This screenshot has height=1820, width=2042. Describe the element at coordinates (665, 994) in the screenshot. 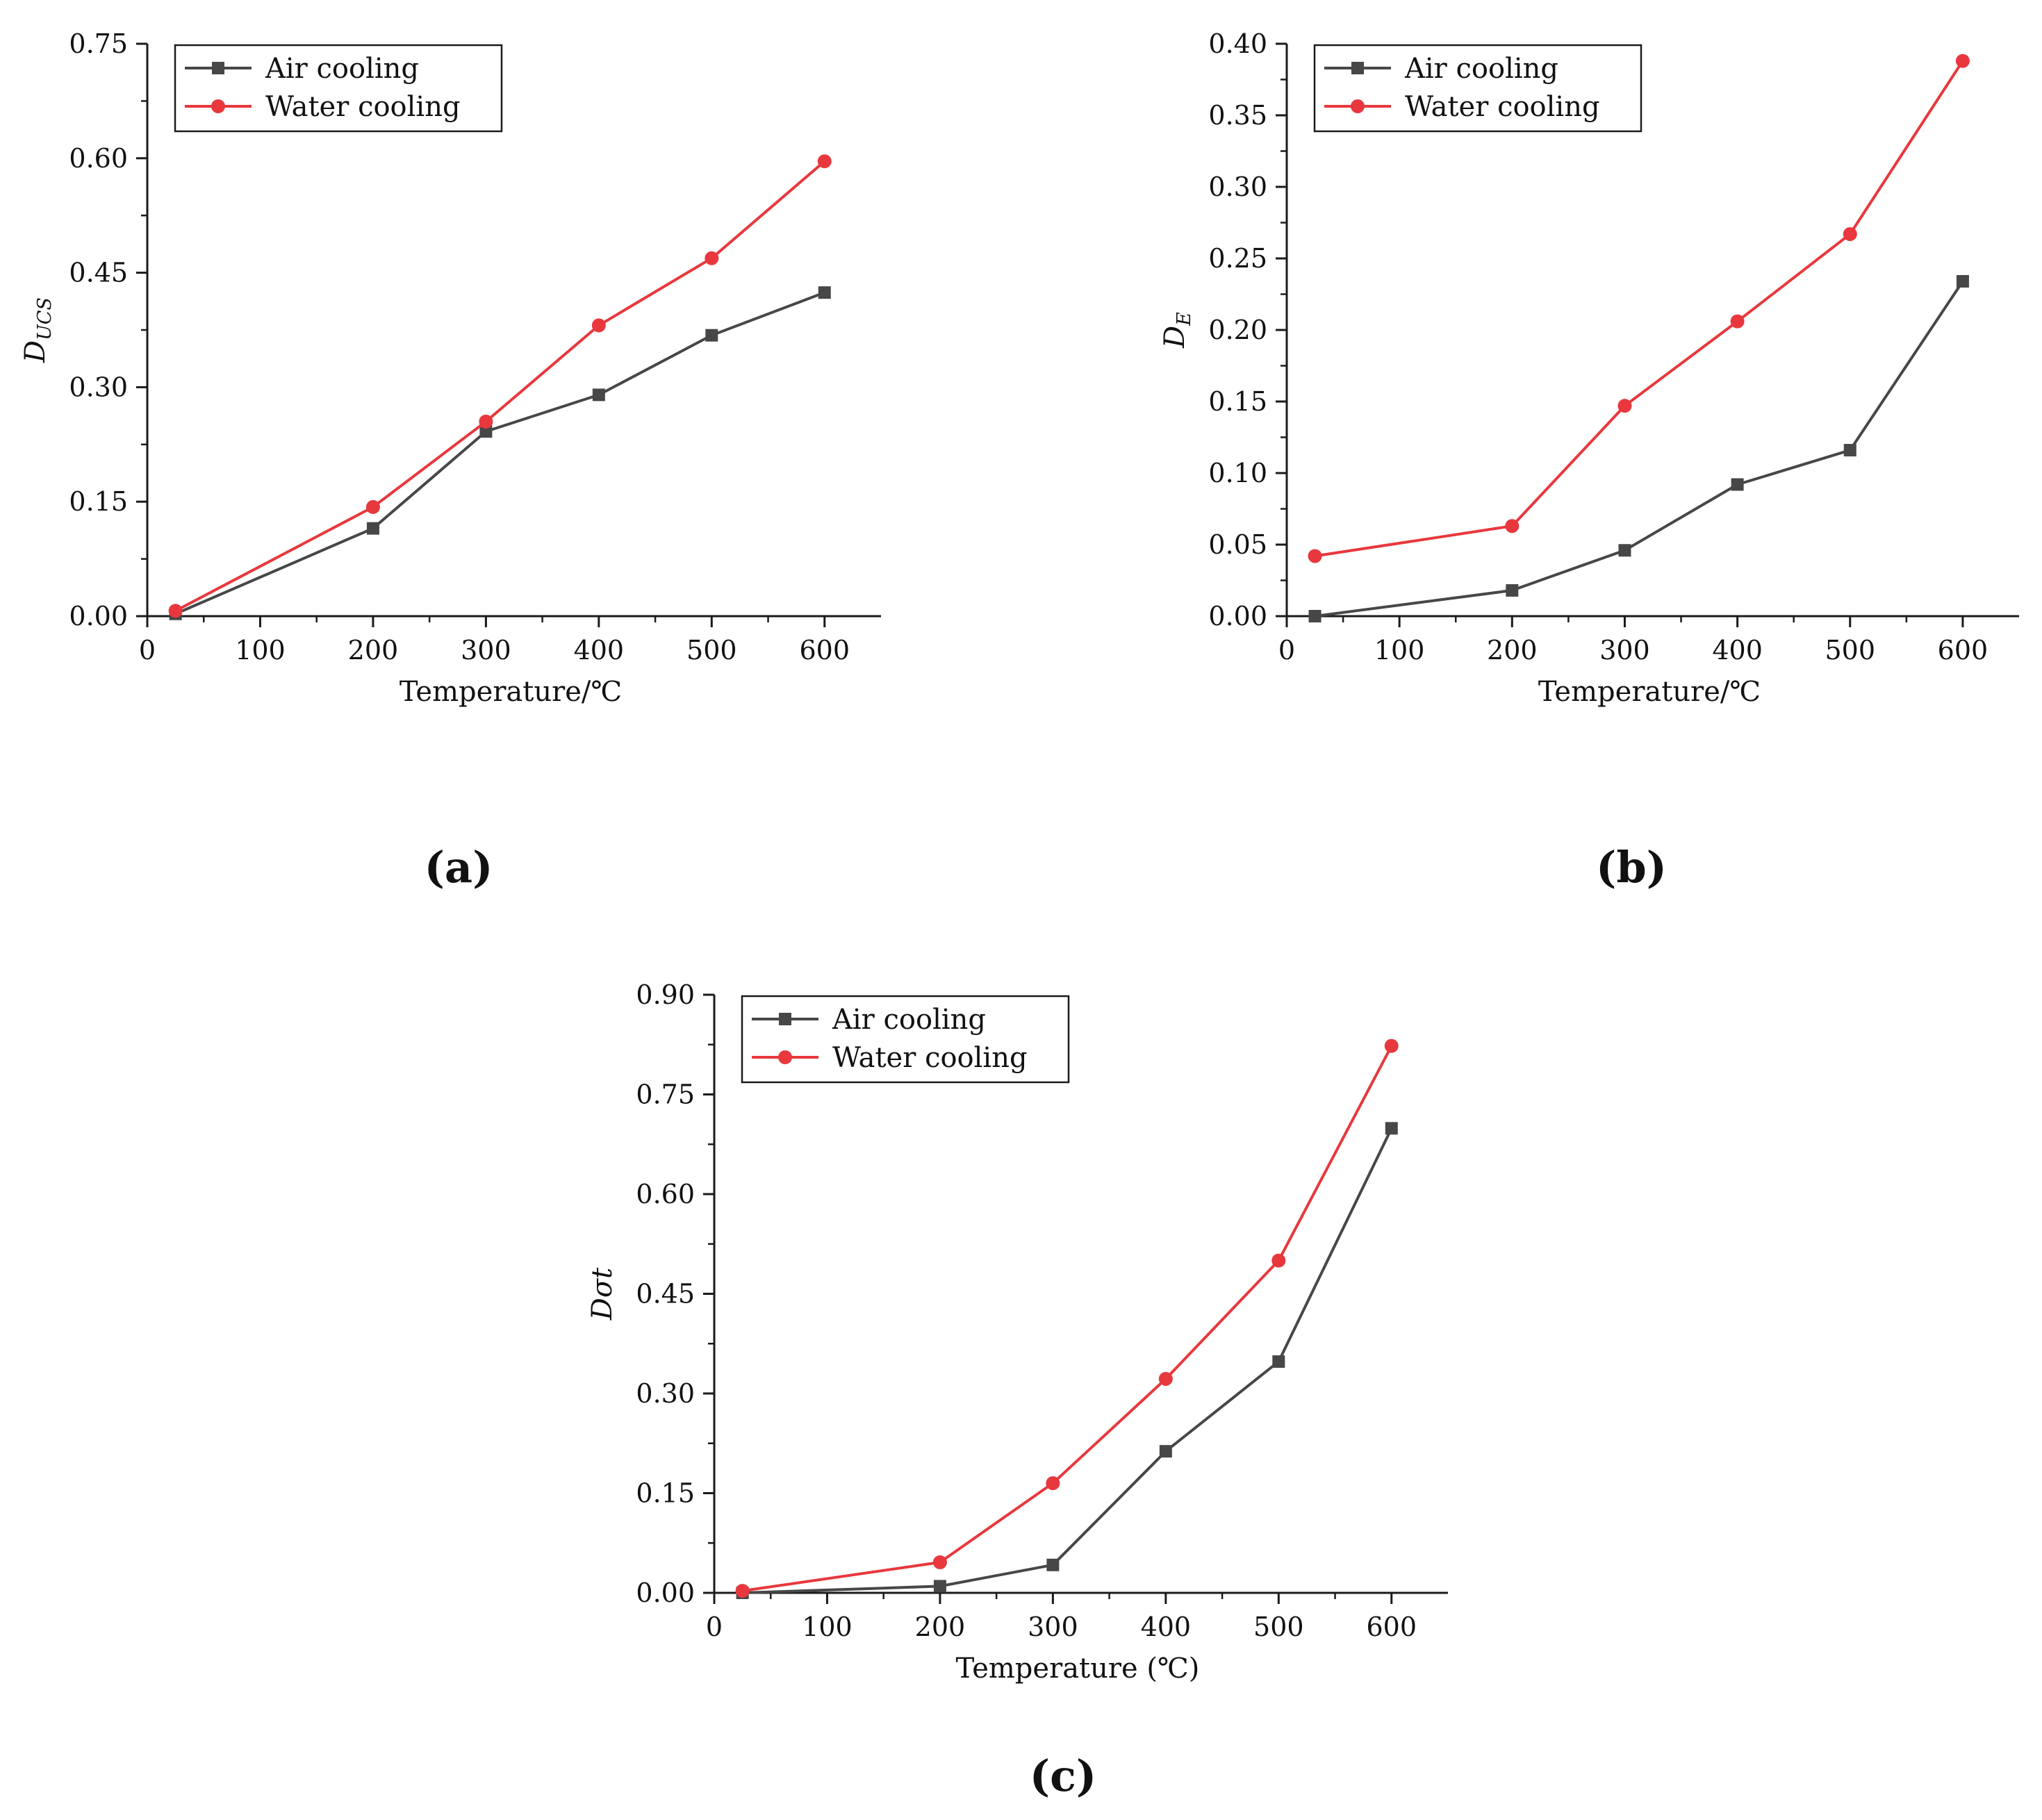

I see `y-tick-label: 0.90` at that location.